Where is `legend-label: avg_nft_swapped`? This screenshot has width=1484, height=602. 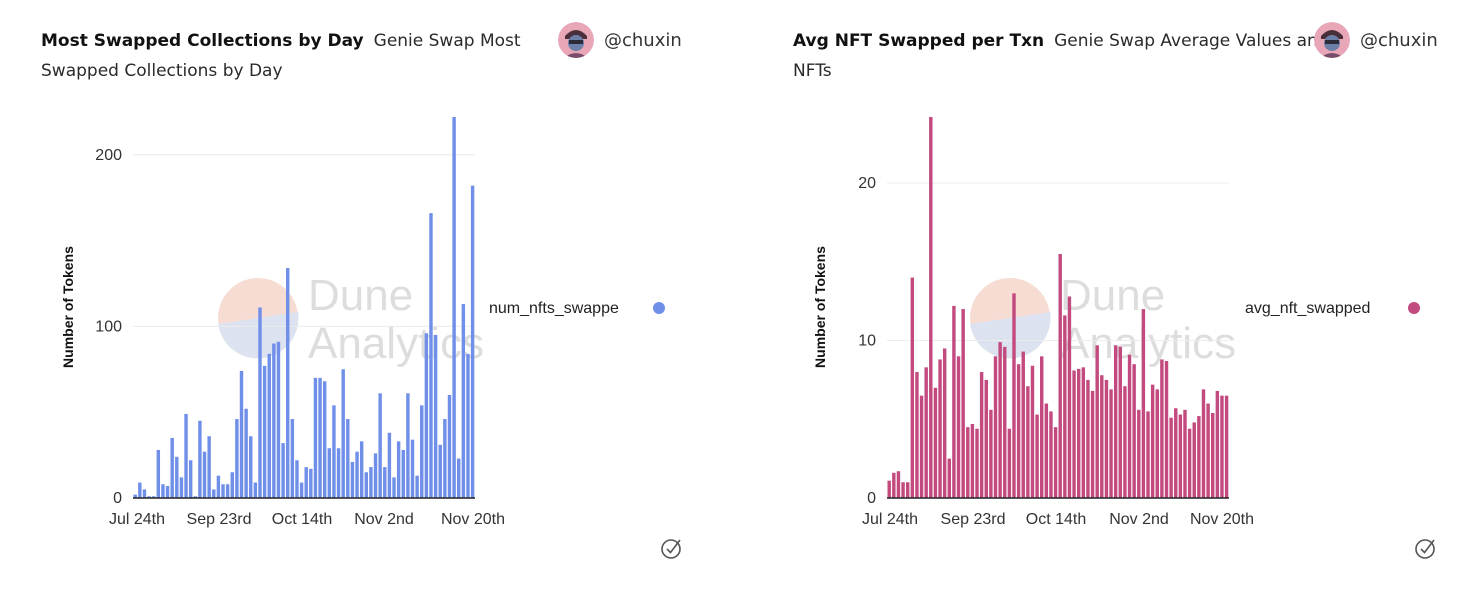 legend-label: avg_nft_swapped is located at coordinates (1307, 308).